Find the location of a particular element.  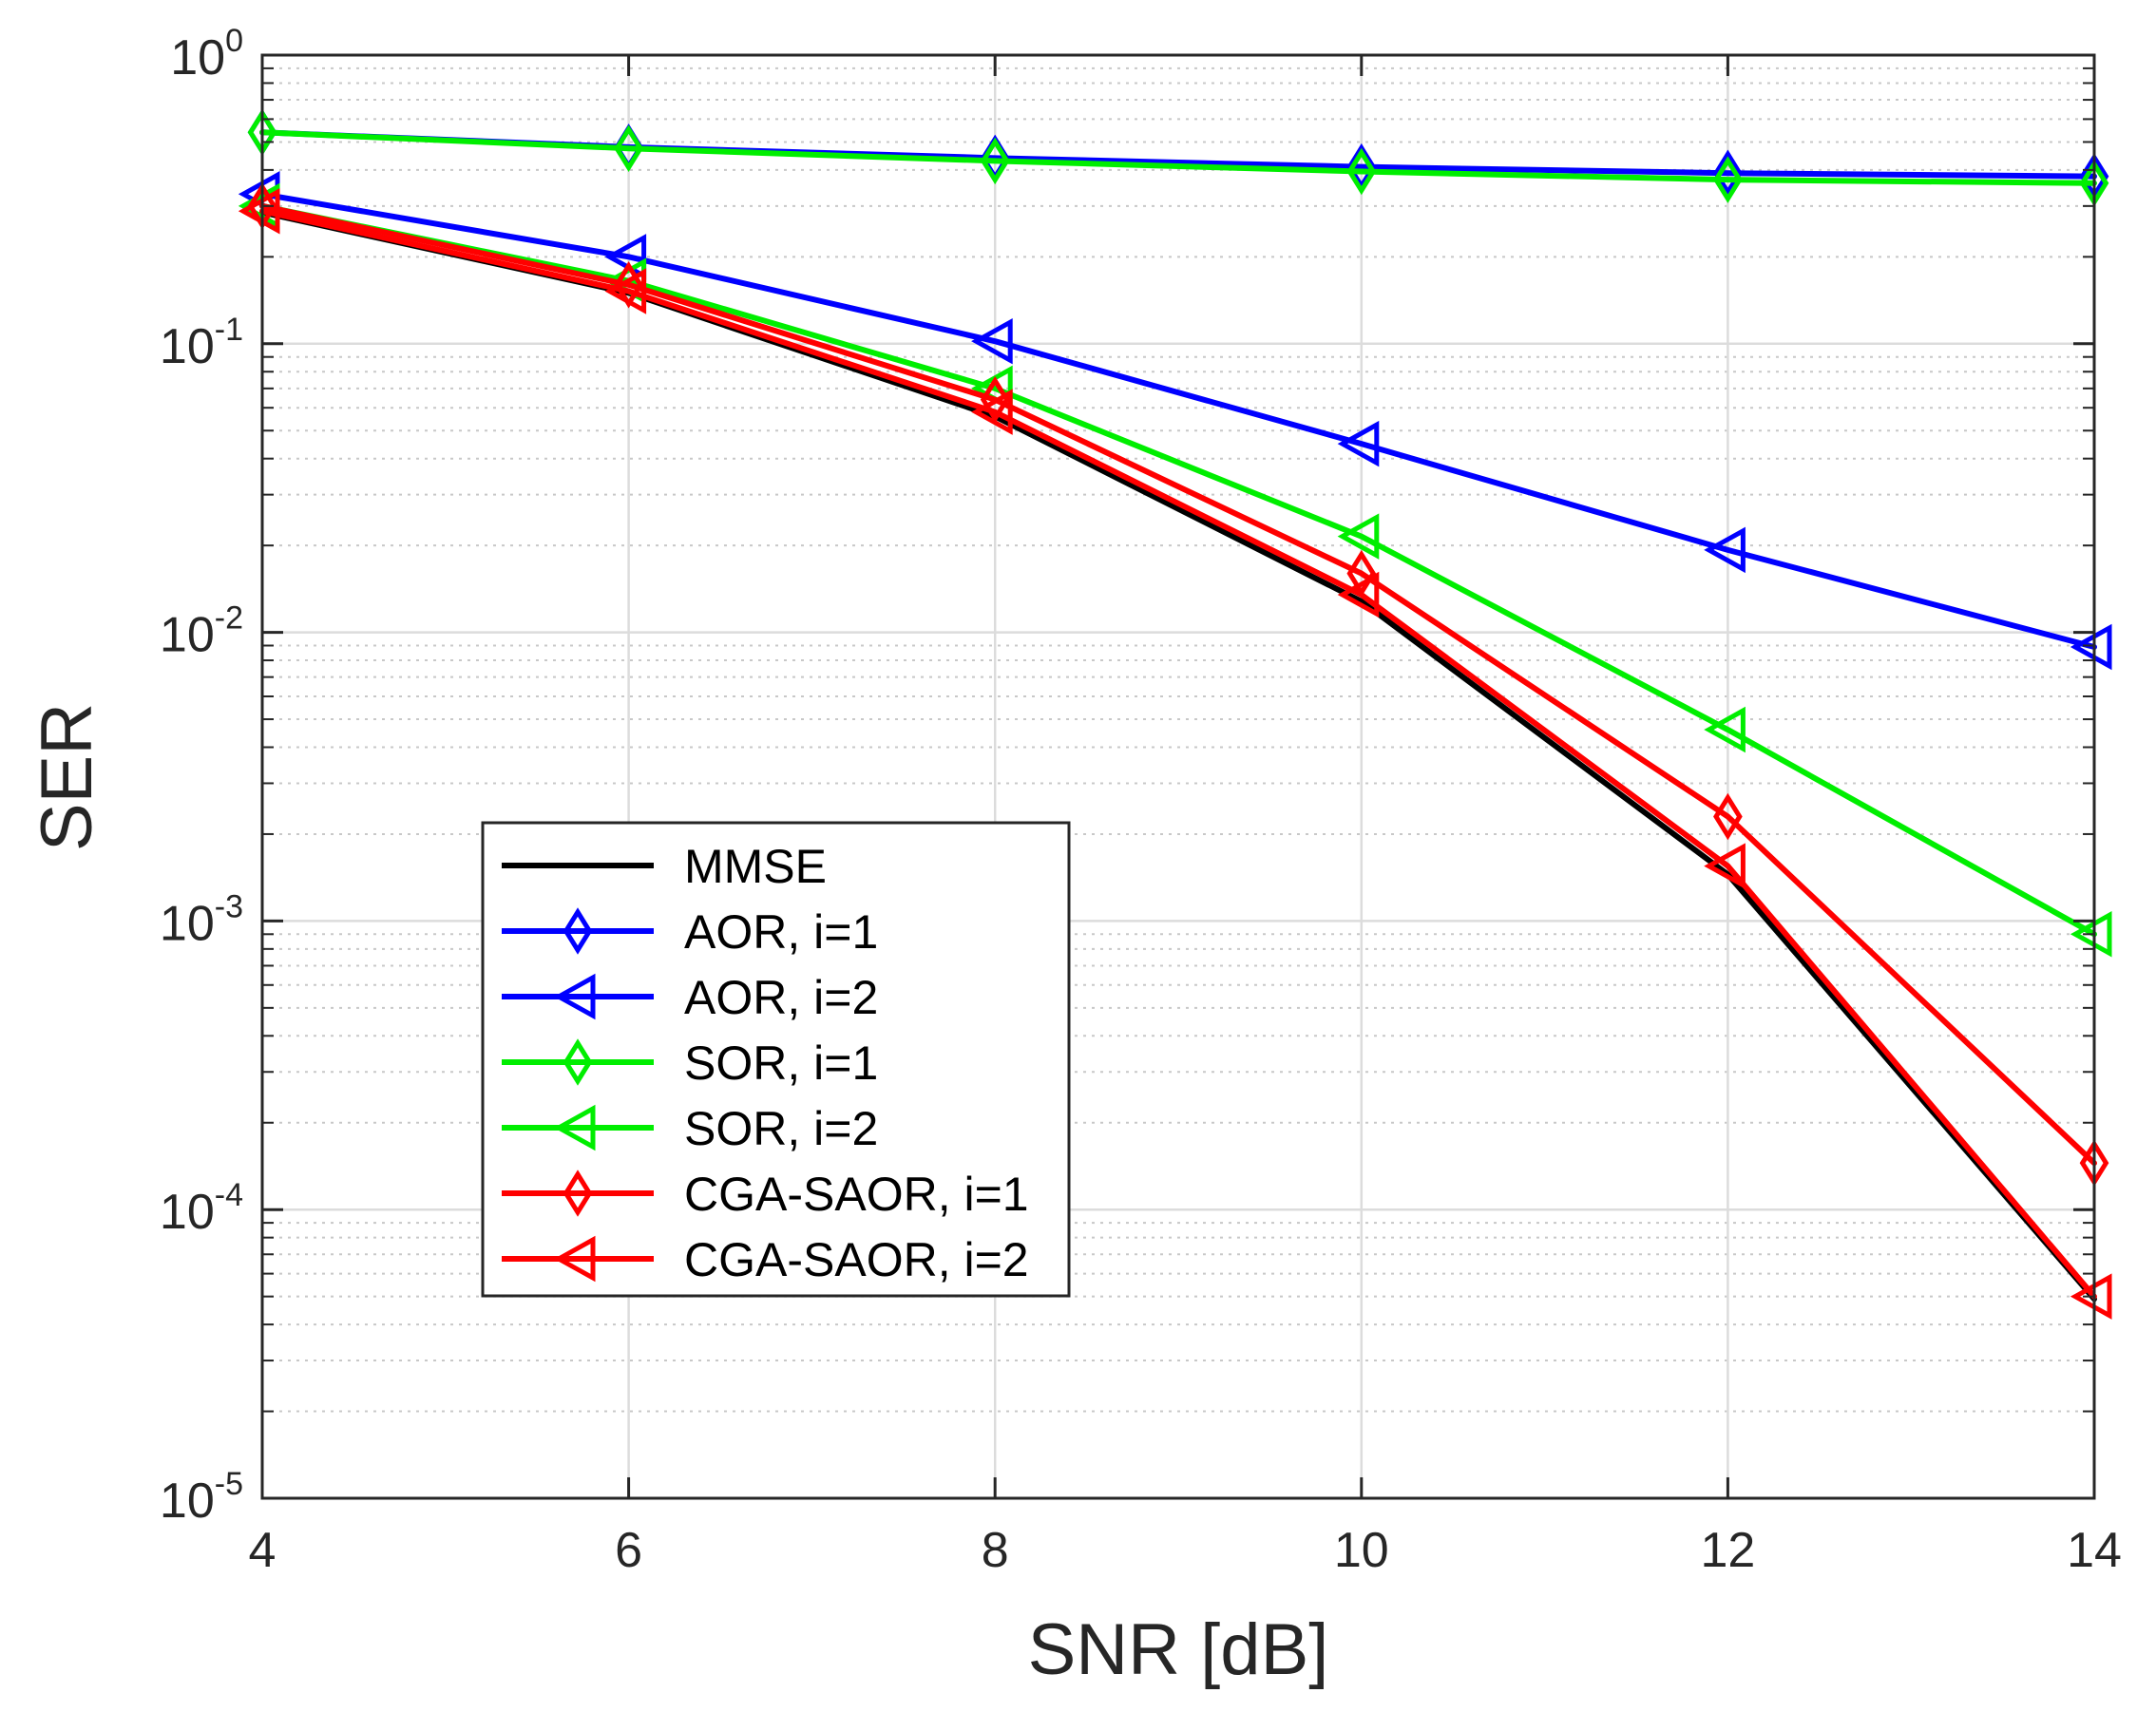

legend-label: SOR, i=1 is located at coordinates (781, 1063).